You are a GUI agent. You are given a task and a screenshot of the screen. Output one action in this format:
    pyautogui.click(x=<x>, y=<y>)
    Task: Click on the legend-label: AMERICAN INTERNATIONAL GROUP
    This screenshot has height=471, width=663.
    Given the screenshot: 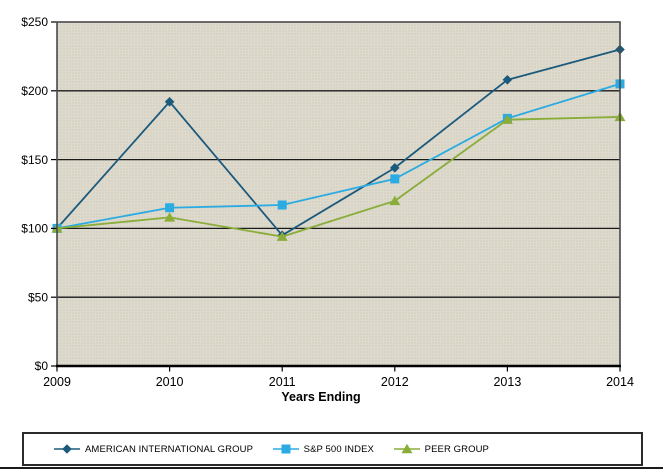 What is the action you would take?
    pyautogui.click(x=169, y=449)
    